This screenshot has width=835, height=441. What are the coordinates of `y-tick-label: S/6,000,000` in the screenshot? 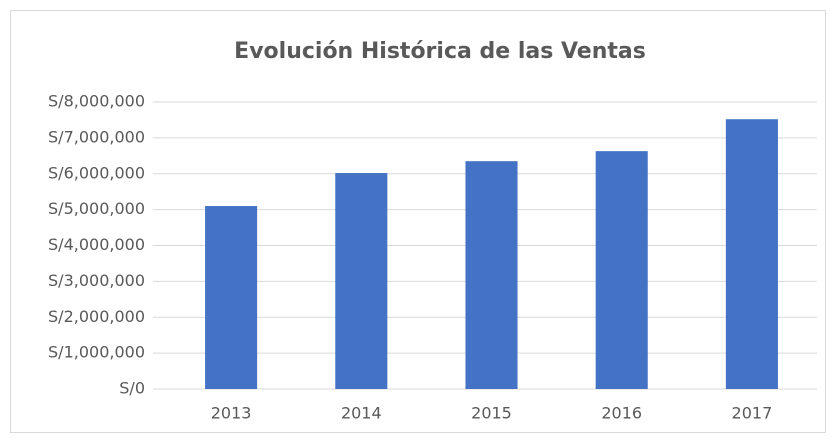 It's located at (96, 172).